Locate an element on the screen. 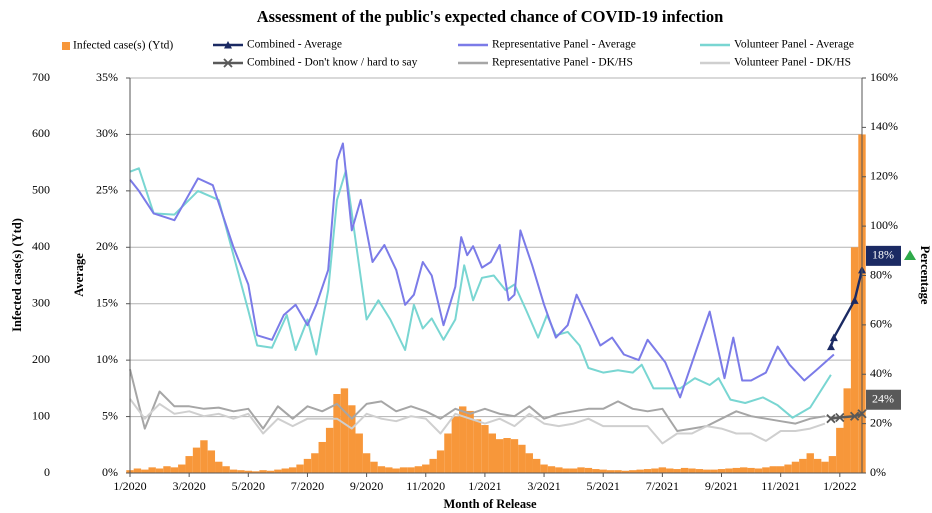 The image size is (932, 513). y2-tick-label: 20% is located at coordinates (107, 246).